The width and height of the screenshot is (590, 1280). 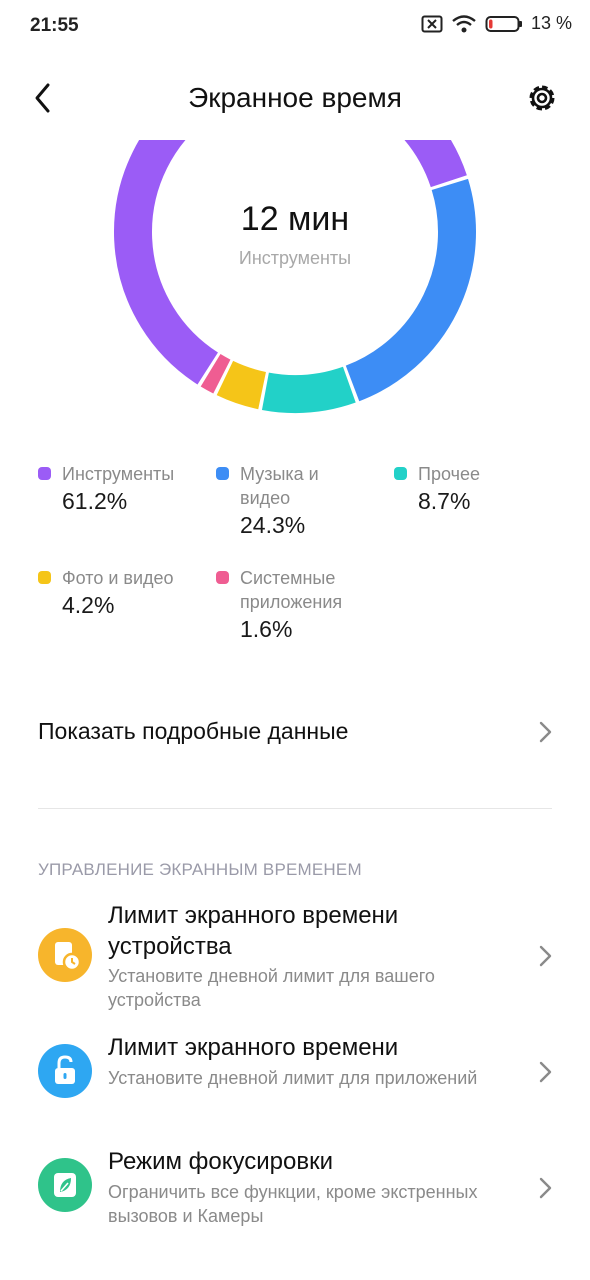 I want to click on section-header: УПРАВЛЕНИЕ ЭКРАННЫМ ВРЕМЕНЕМ, so click(x=200, y=869).